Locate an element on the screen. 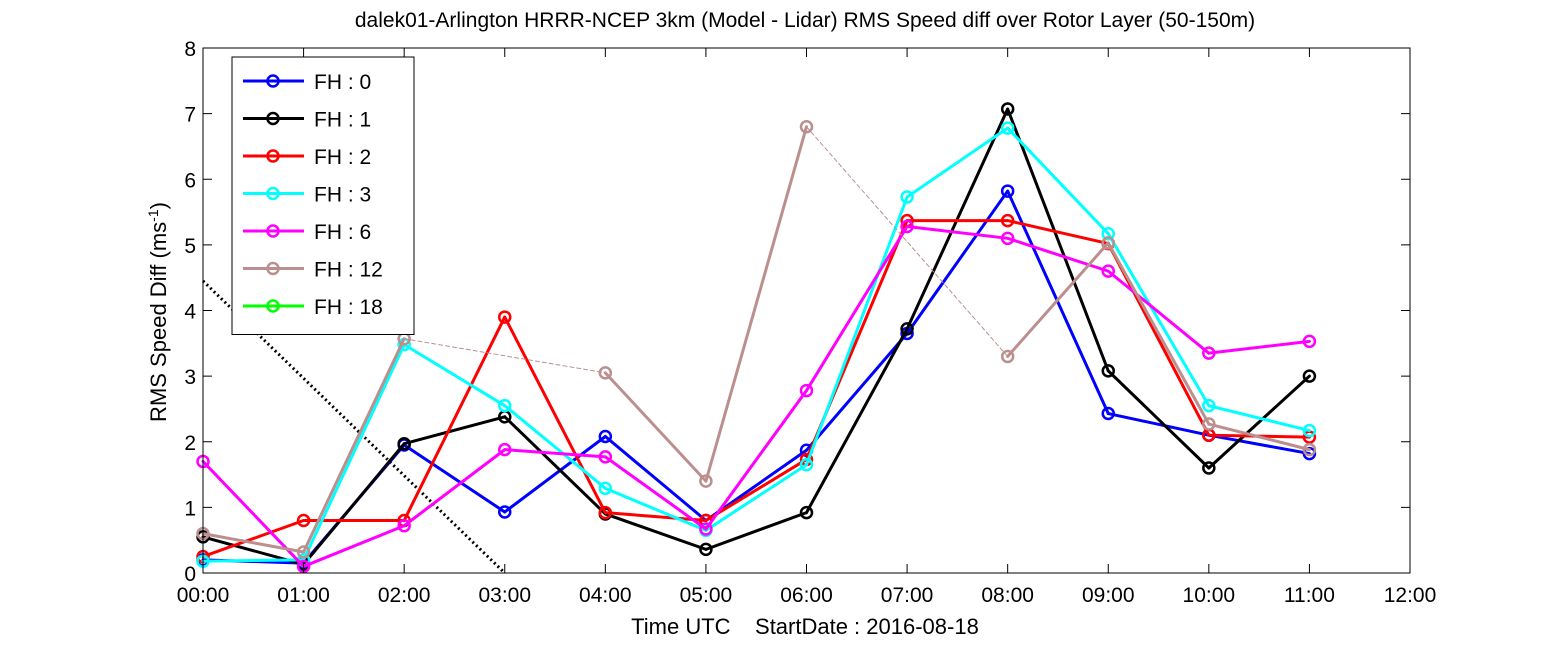 This screenshot has height=656, width=1559. y-tick-label: 5 is located at coordinates (190, 246).